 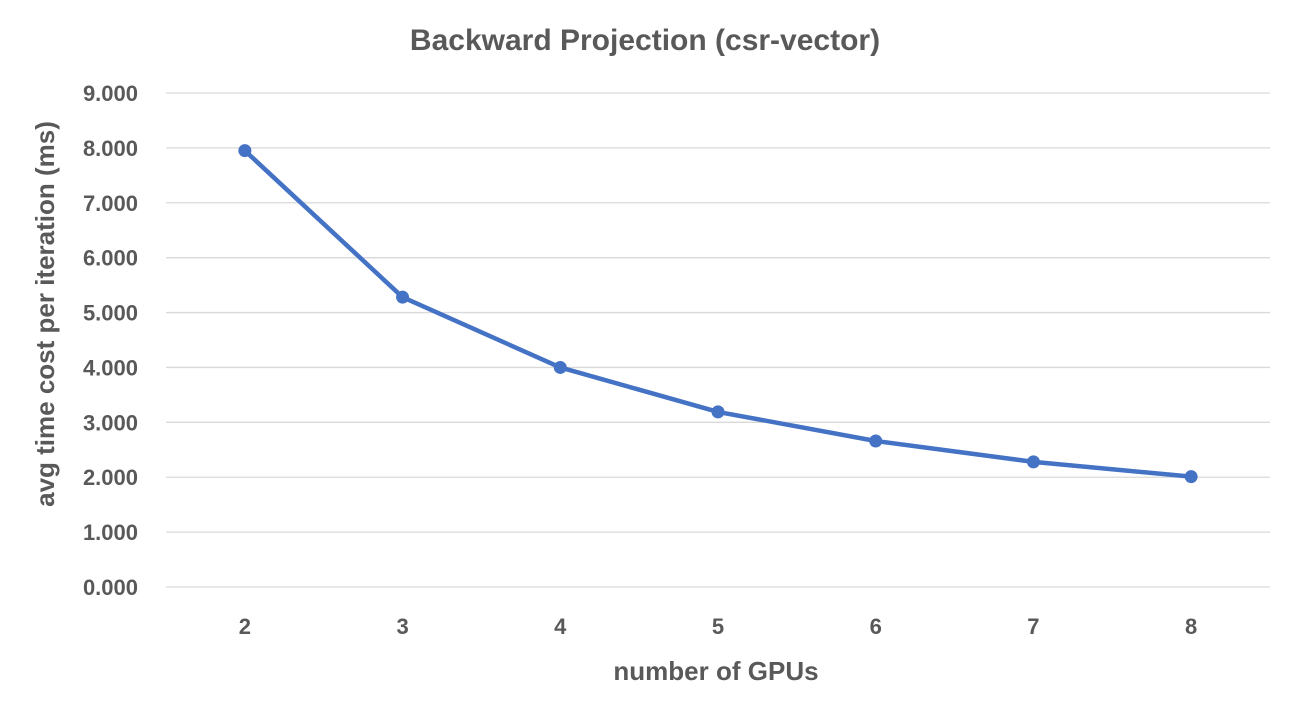 What do you see at coordinates (110, 532) in the screenshot?
I see `y-tick-label: 1.000` at bounding box center [110, 532].